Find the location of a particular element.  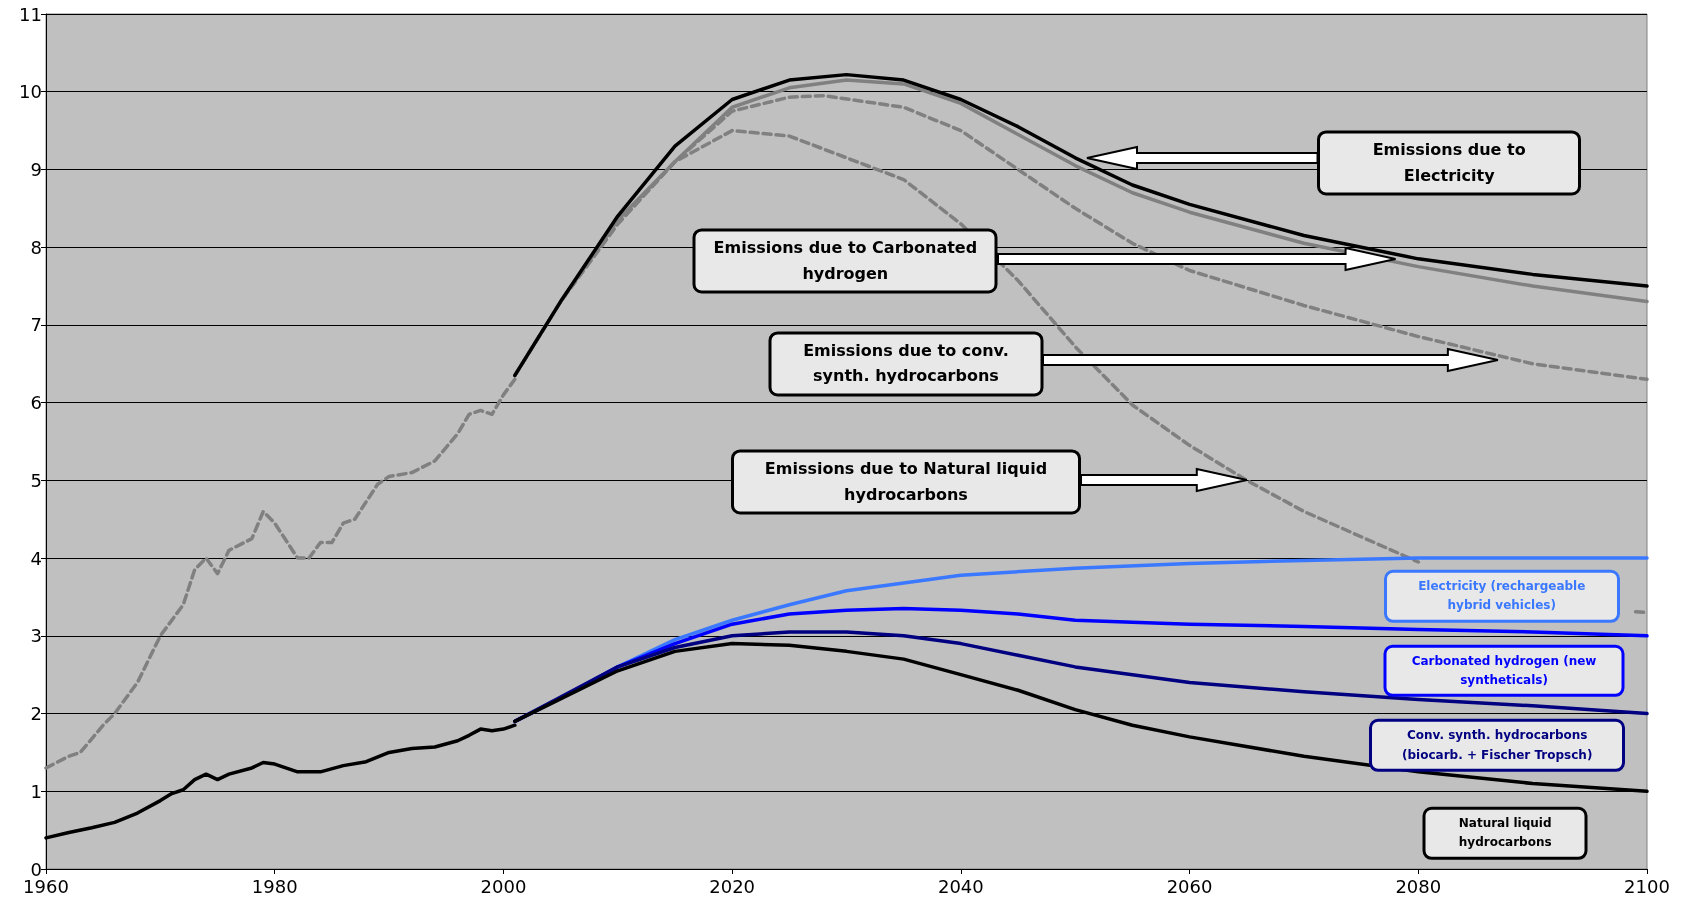

y-tick-label: 3 is located at coordinates (36, 636).